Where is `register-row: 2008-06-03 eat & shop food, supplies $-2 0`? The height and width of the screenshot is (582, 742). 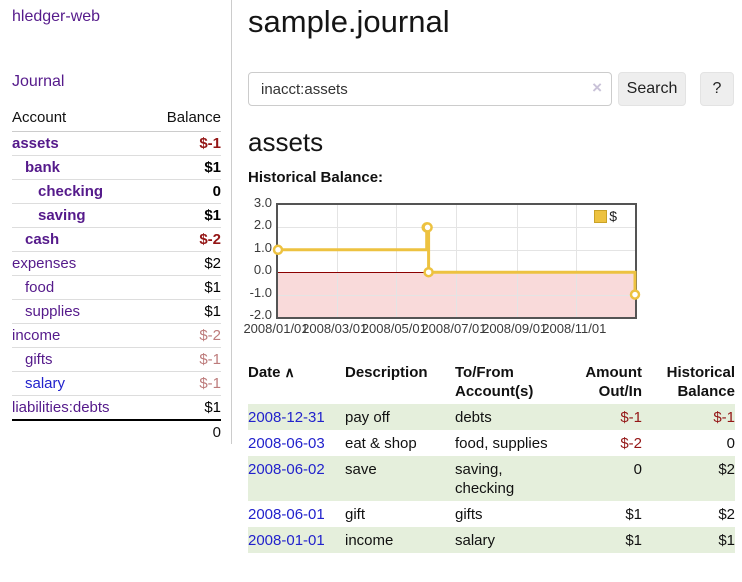 register-row: 2008-06-03 eat & shop food, supplies $-2 0 is located at coordinates (491, 443).